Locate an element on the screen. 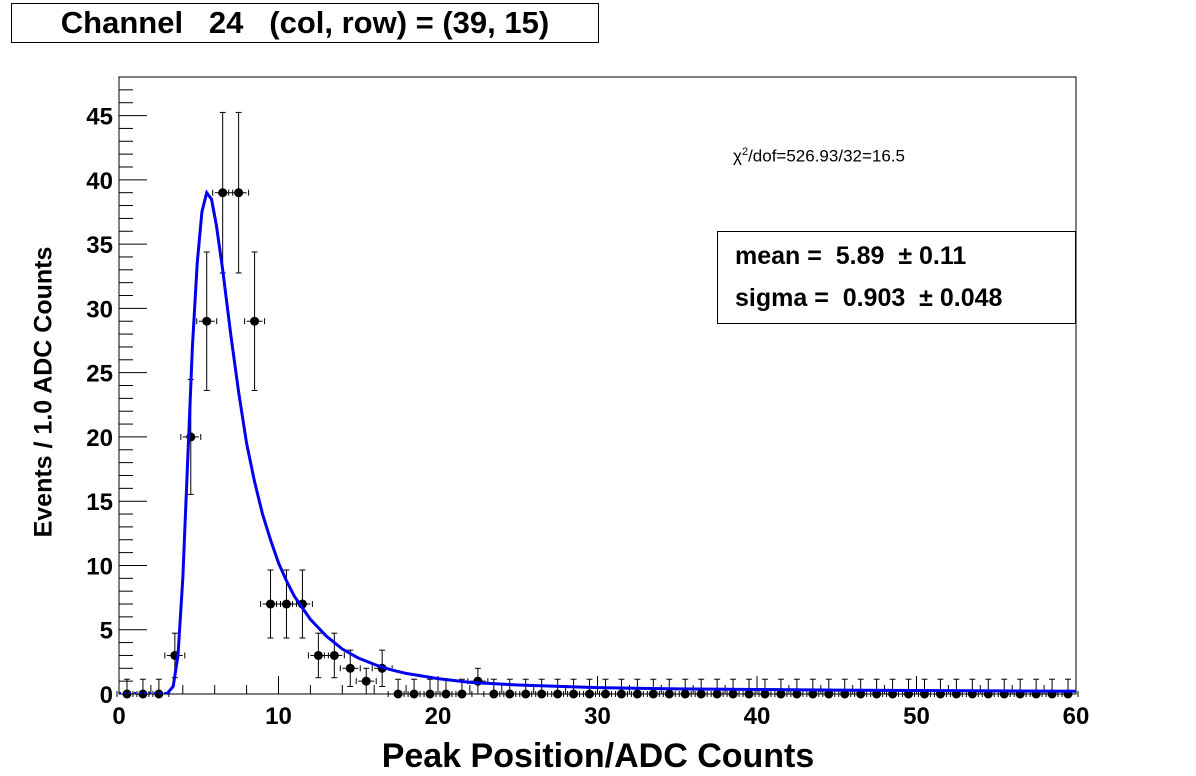 Image resolution: width=1196 pixels, height=776 pixels. x-tick-label: 10 is located at coordinates (278, 716).